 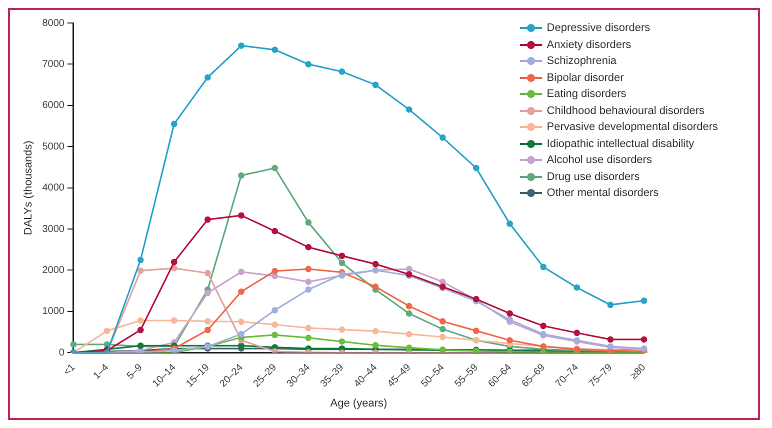 I want to click on legend-label: Drug use disorders, so click(x=593, y=176).